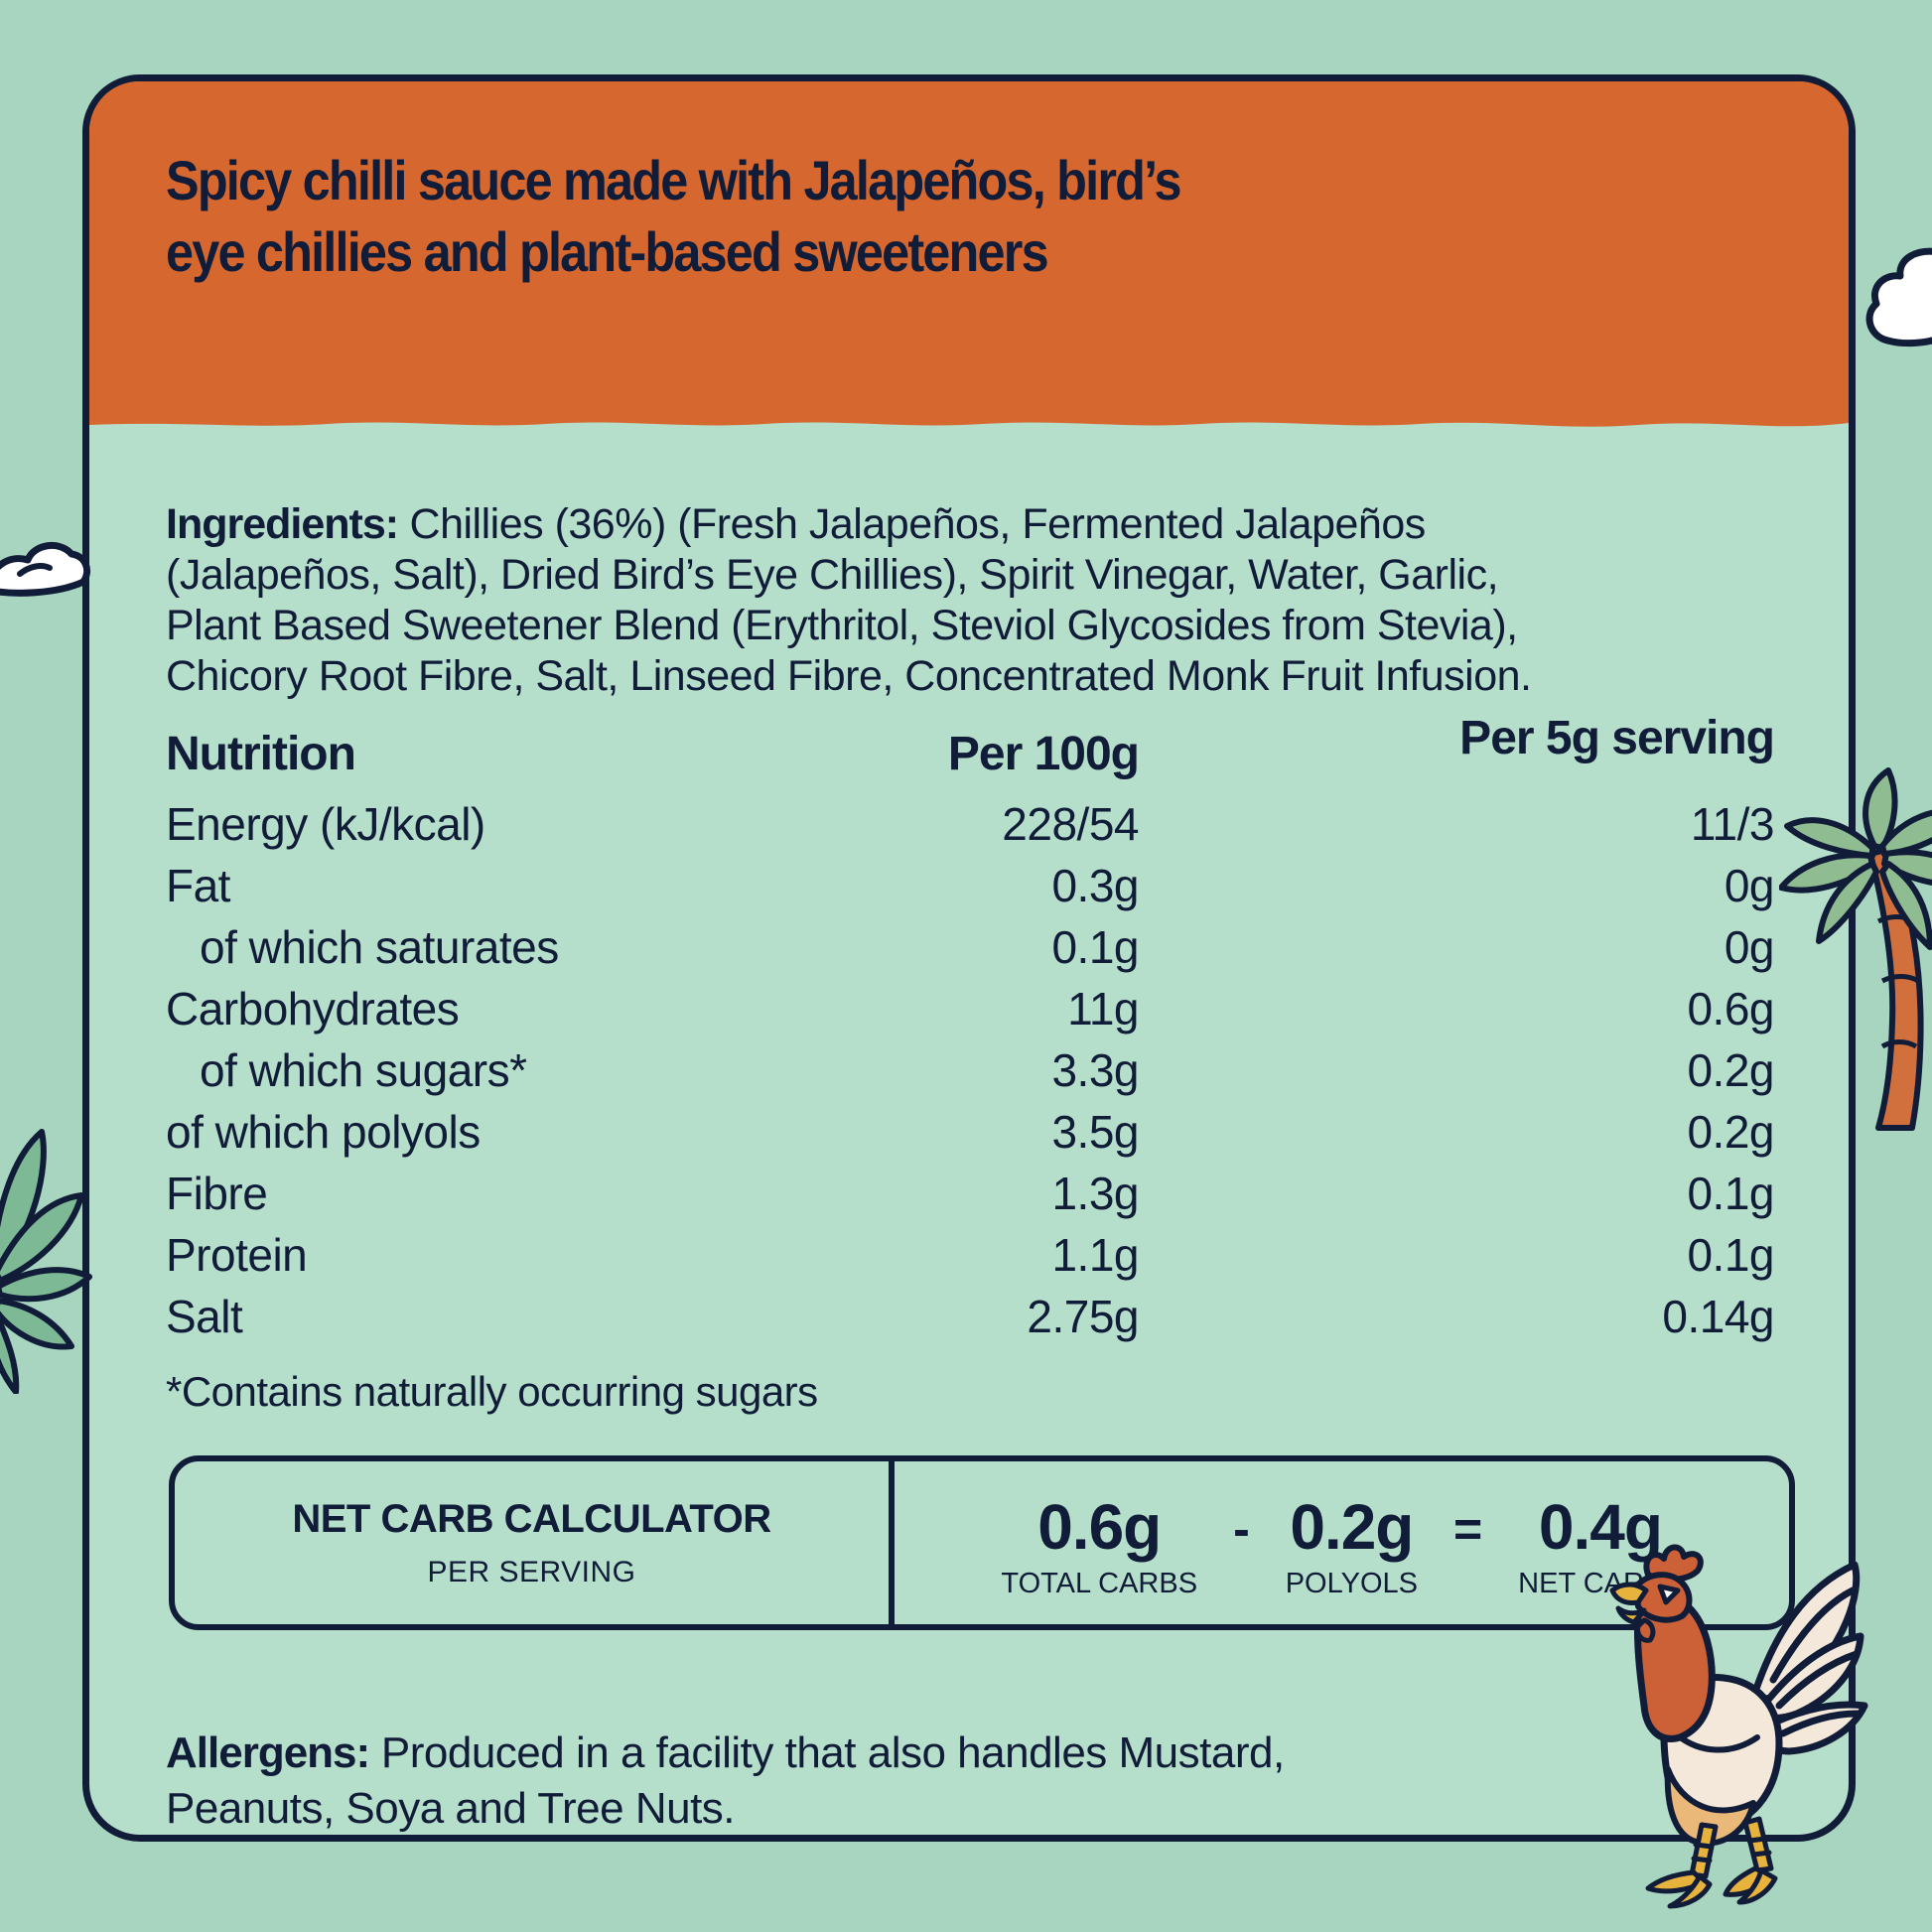 The image size is (1932, 1932). What do you see at coordinates (971, 1008) in the screenshot?
I see `table-row: Carbohydrates 11g 0.6g` at bounding box center [971, 1008].